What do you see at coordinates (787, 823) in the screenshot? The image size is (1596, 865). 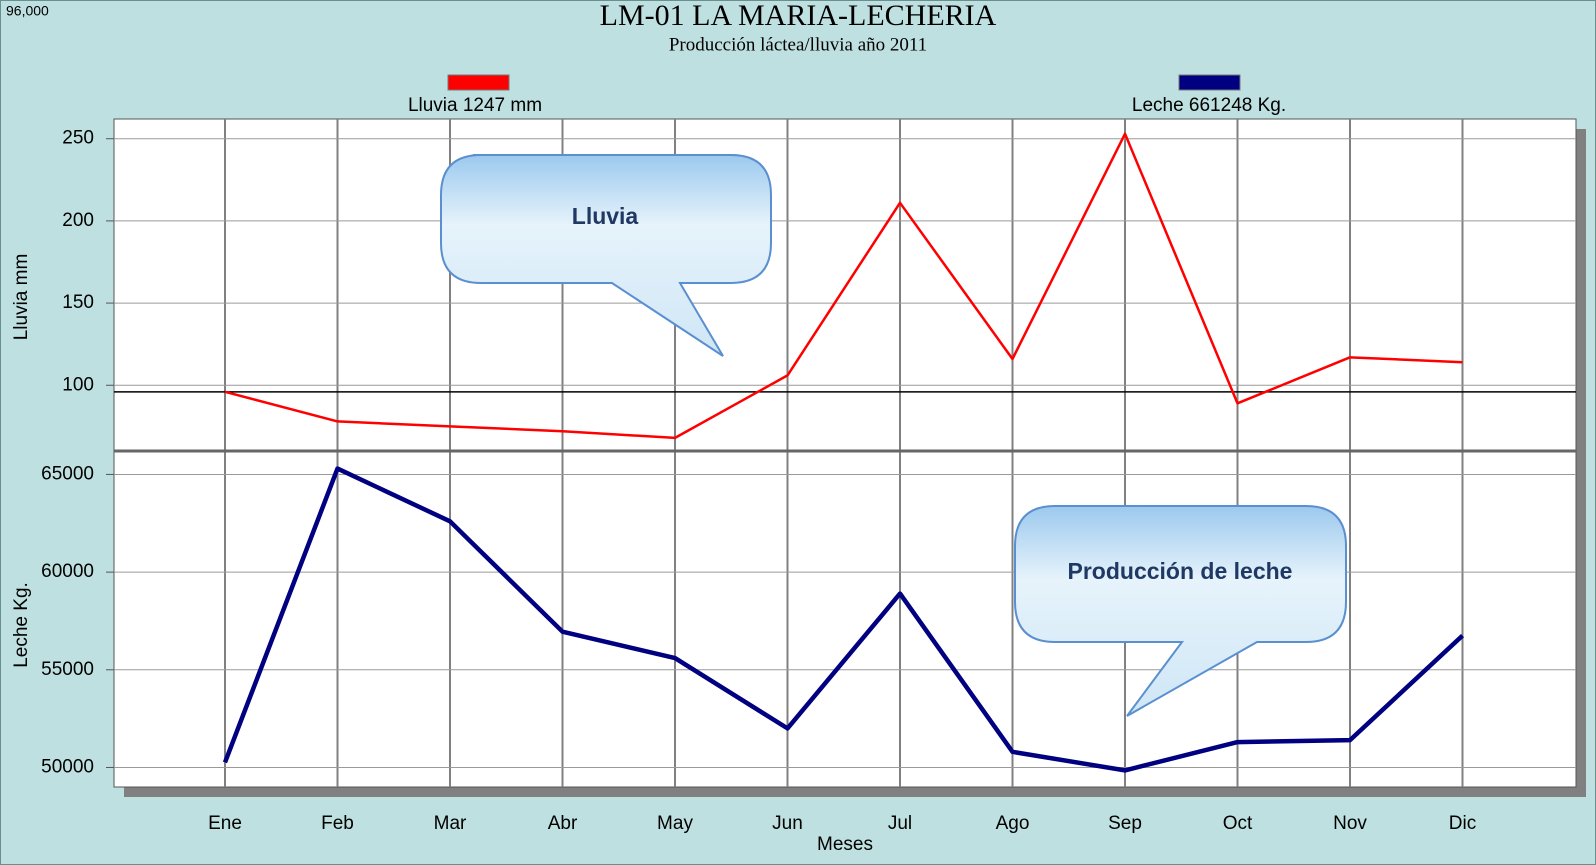 I see `x-tick-label: Jun` at bounding box center [787, 823].